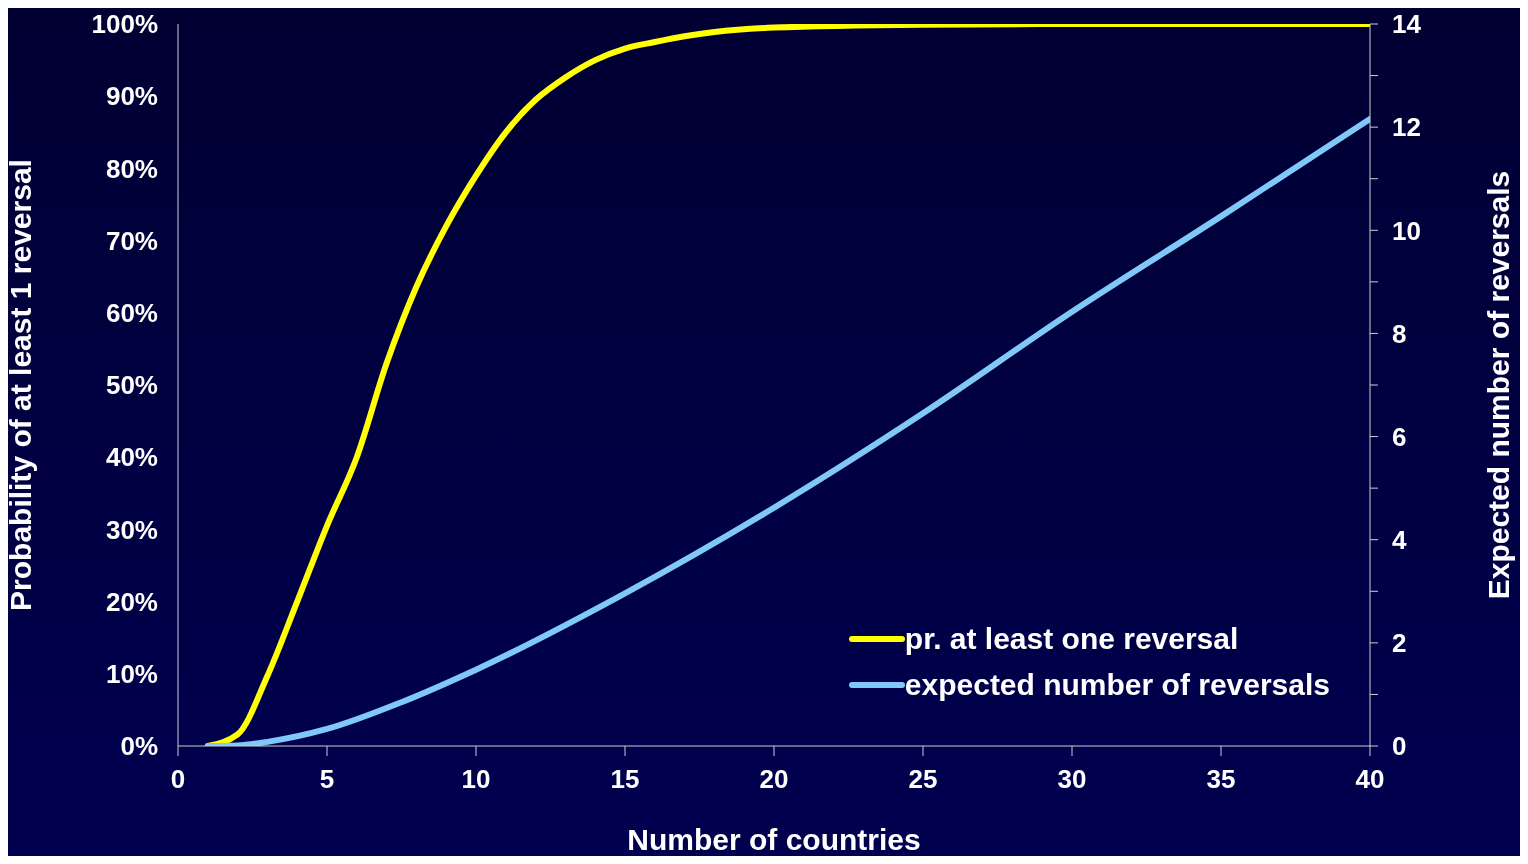  Describe the element at coordinates (1221, 779) in the screenshot. I see `x-tick-label: 35` at that location.